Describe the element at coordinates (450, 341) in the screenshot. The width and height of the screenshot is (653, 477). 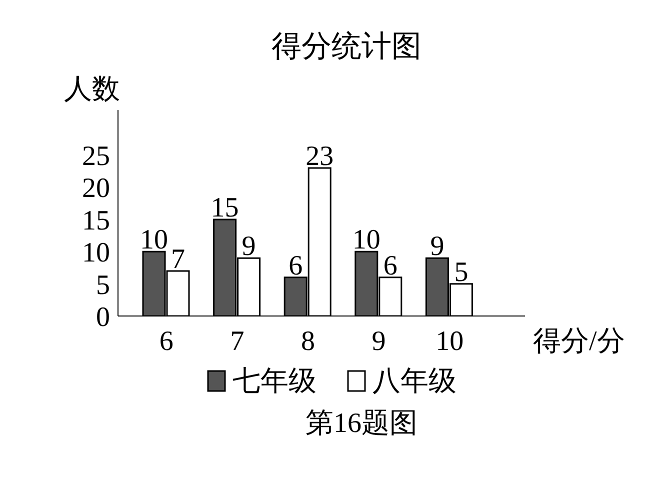
I see `x-tick-label: 10` at that location.